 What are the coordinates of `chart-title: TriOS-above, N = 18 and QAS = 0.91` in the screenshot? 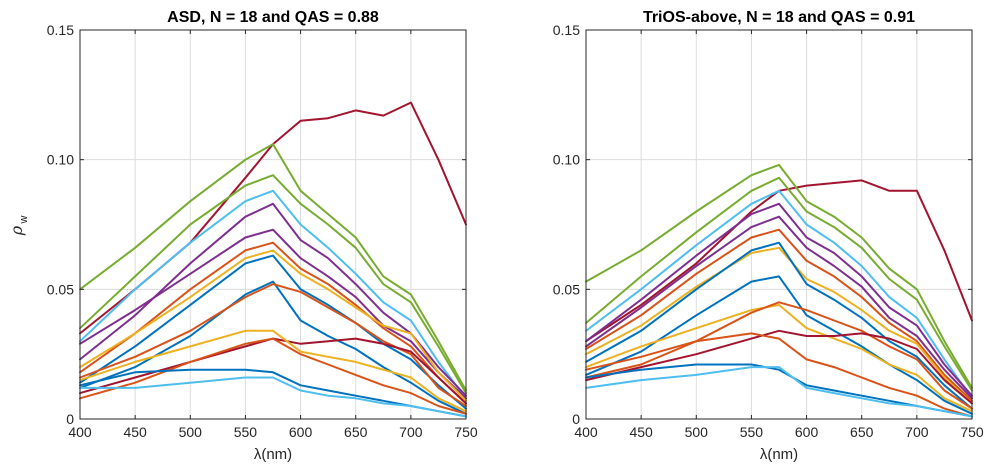 It's located at (779, 17).